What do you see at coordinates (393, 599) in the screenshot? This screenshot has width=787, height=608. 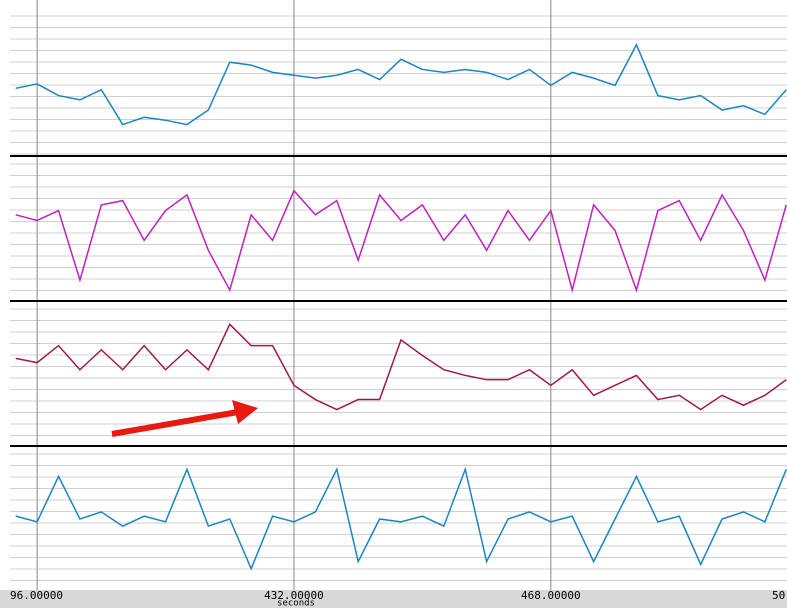 I see `time-axis-bar` at bounding box center [393, 599].